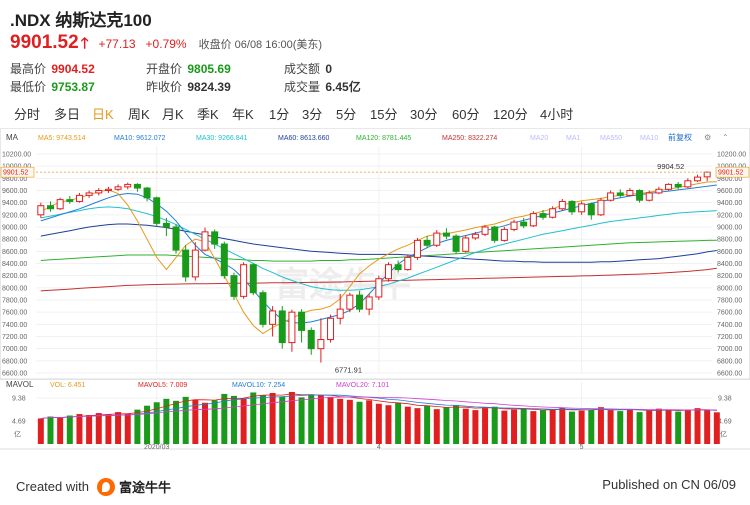  What do you see at coordinates (27, 114) in the screenshot?
I see `tab-intraday: 分时` at bounding box center [27, 114].